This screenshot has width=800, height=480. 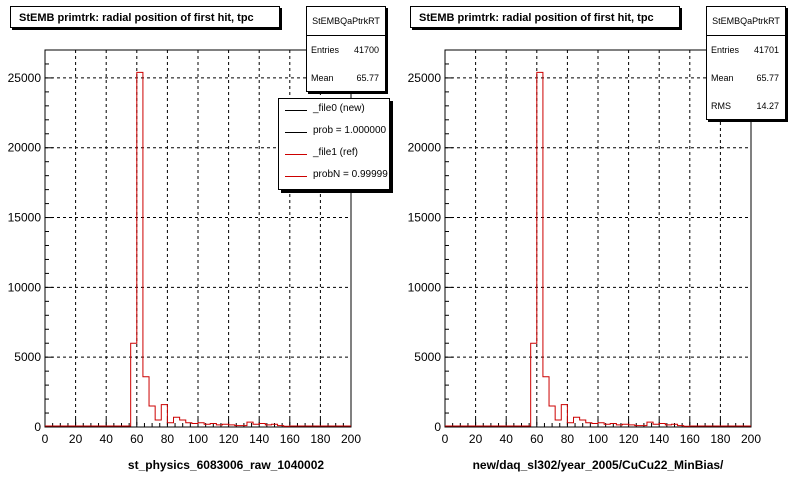 What do you see at coordinates (722, 78) in the screenshot?
I see `right-stats-mean-label: Mean` at bounding box center [722, 78].